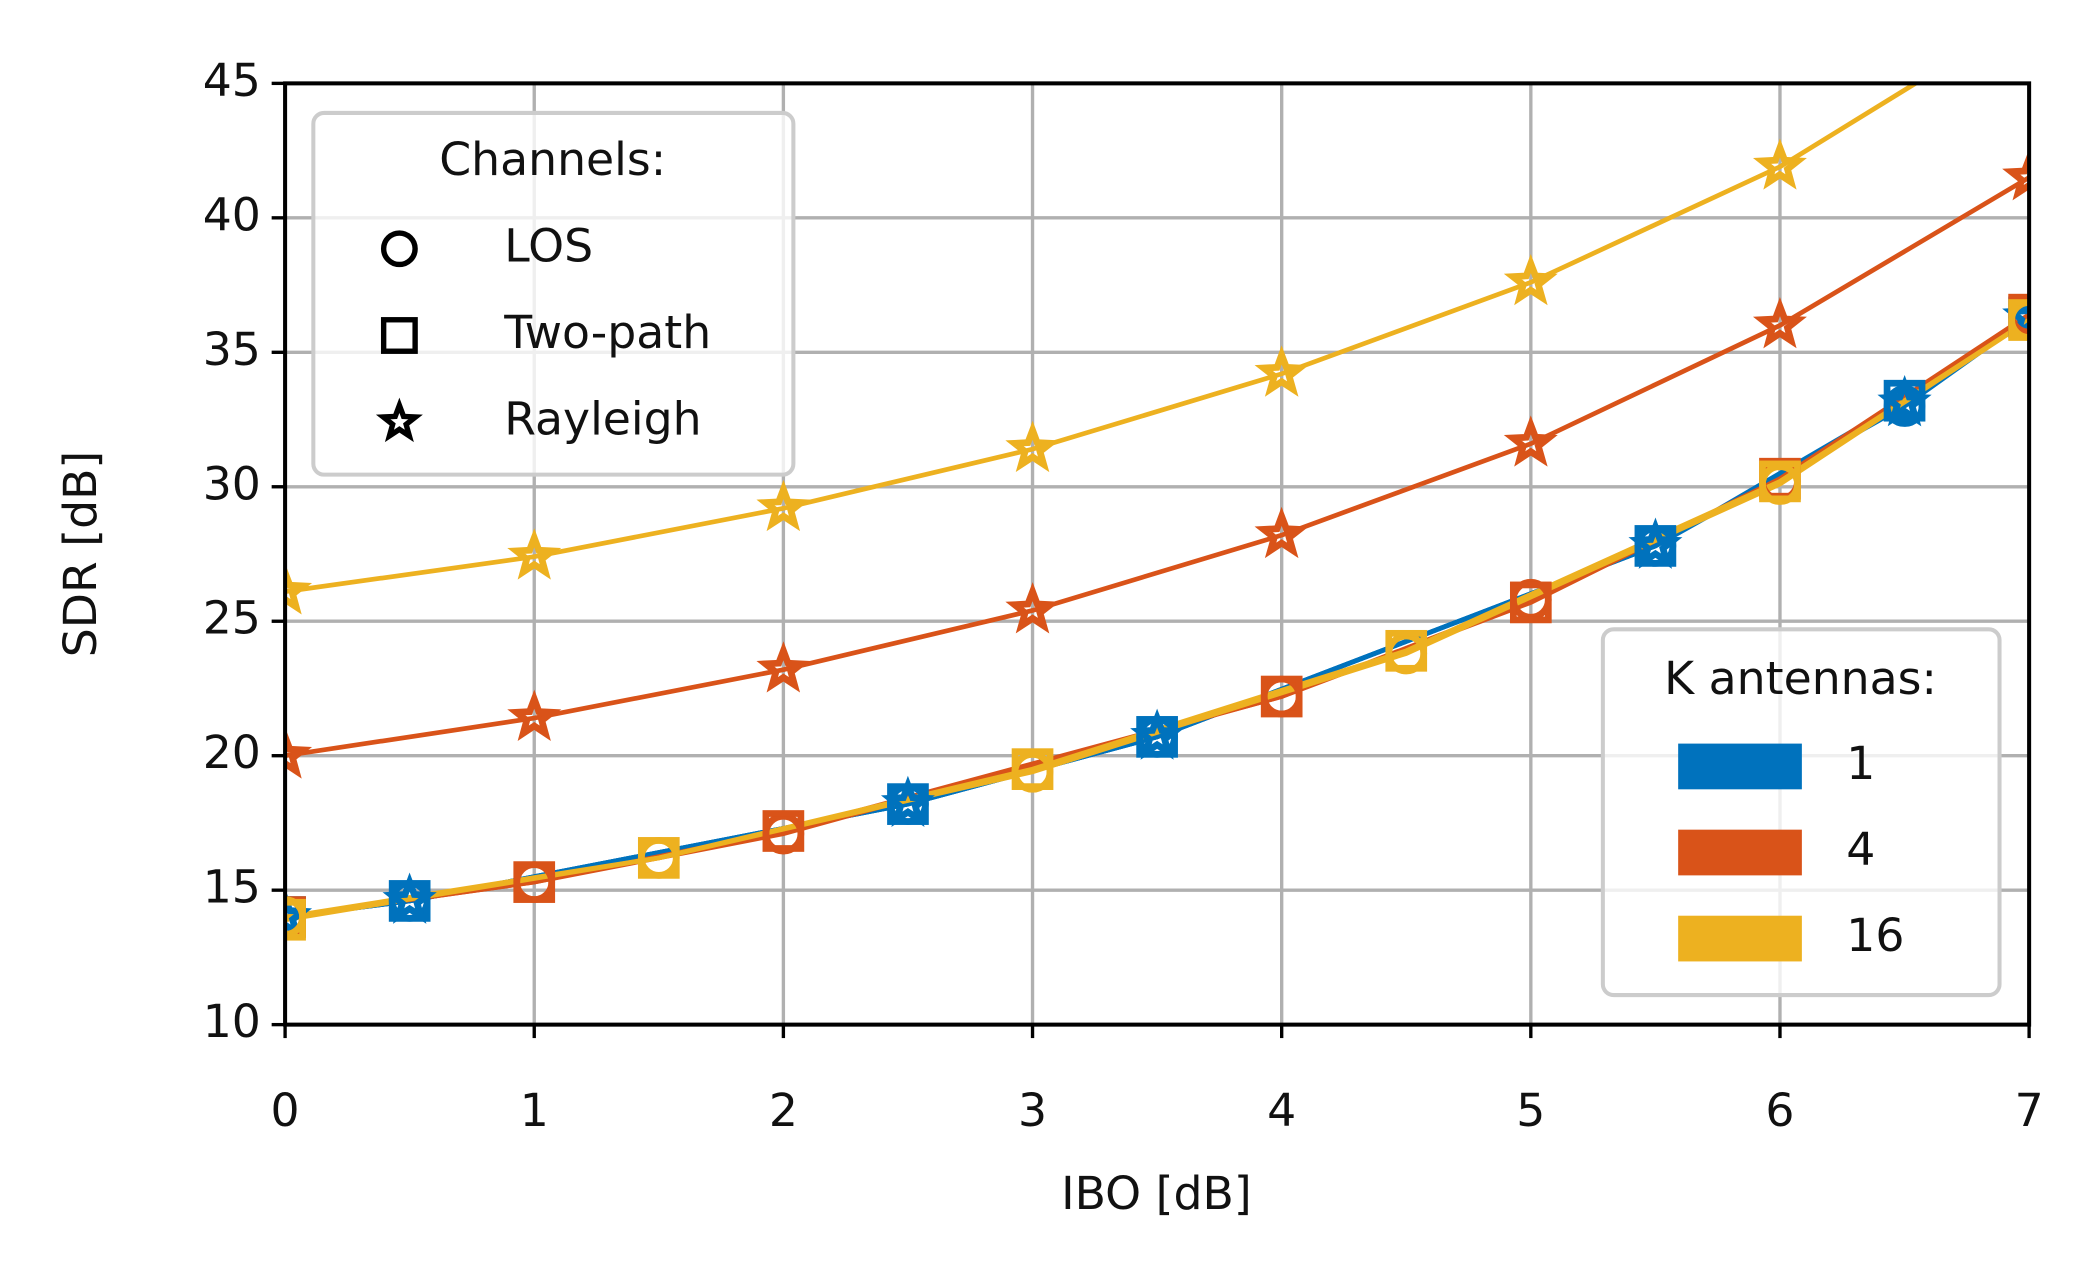 This screenshot has height=1282, width=2091. Describe the element at coordinates (232, 618) in the screenshot. I see `y-tick-label: 25` at that location.